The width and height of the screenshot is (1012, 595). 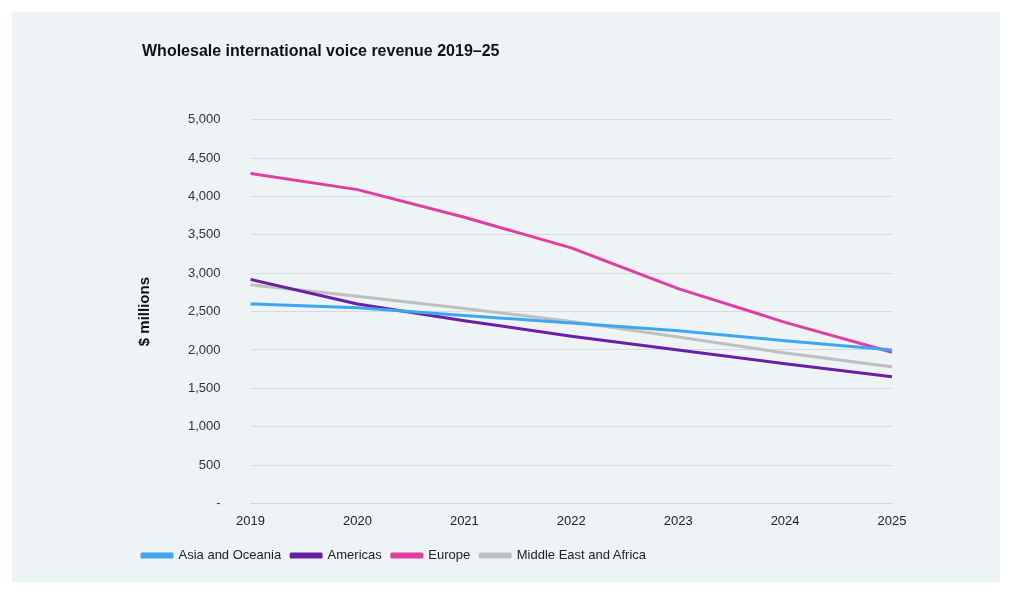 I want to click on y-tick-label: 5,000, so click(x=204, y=119).